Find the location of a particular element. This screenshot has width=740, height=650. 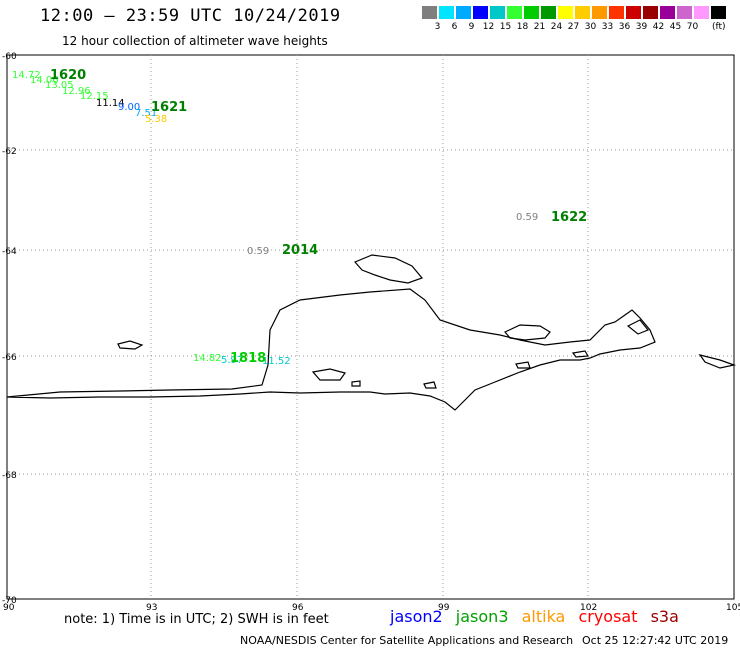

color-scale-label: 12 is located at coordinates (488, 27).